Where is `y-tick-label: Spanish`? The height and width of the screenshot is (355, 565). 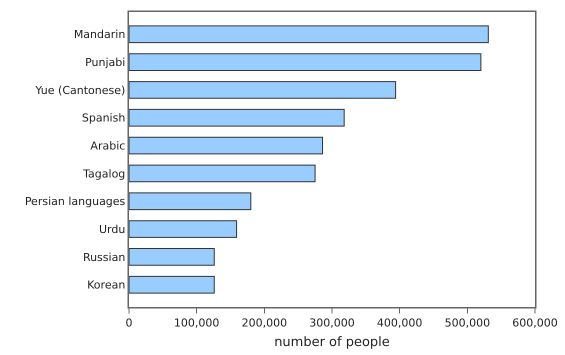
y-tick-label: Spanish is located at coordinates (104, 118).